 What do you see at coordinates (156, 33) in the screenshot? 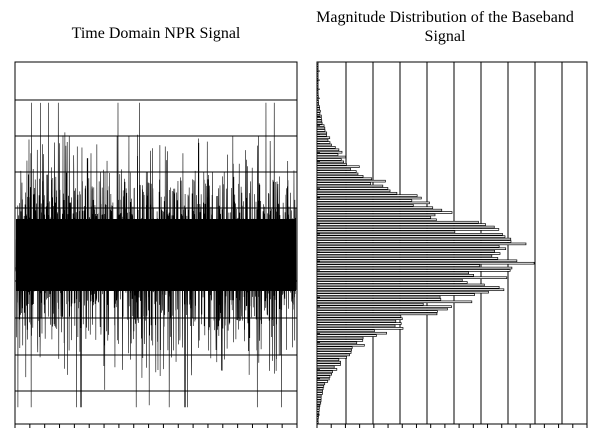
I see `time-domain-title: Time Domain NPR Signal` at bounding box center [156, 33].